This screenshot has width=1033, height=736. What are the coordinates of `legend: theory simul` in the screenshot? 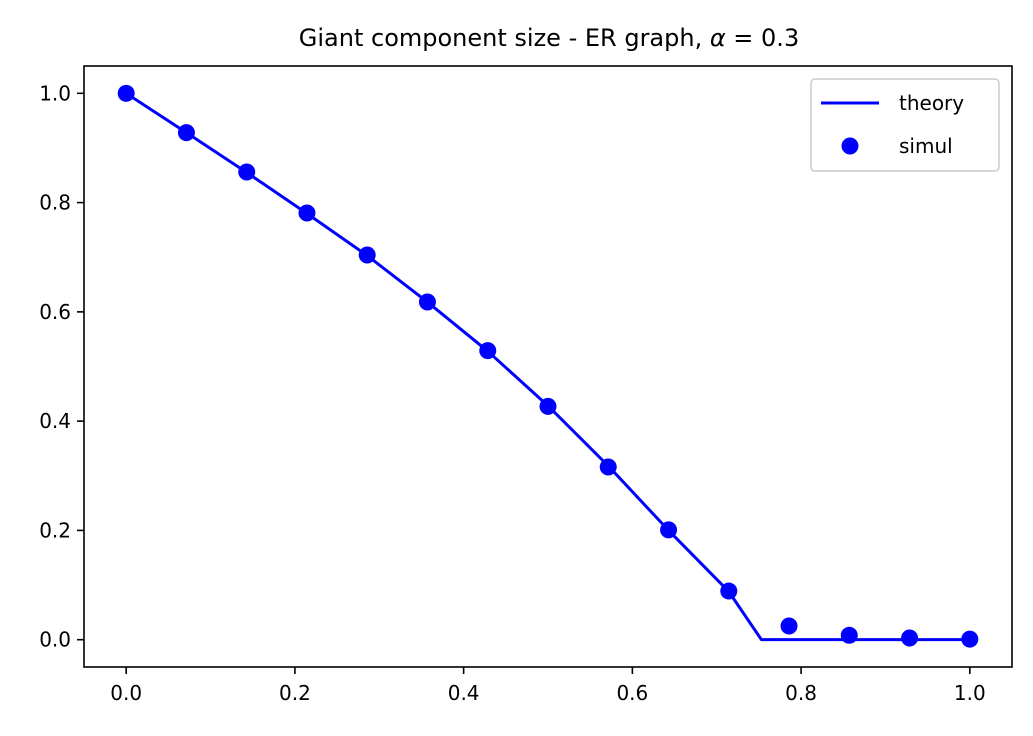 It's located at (905, 125).